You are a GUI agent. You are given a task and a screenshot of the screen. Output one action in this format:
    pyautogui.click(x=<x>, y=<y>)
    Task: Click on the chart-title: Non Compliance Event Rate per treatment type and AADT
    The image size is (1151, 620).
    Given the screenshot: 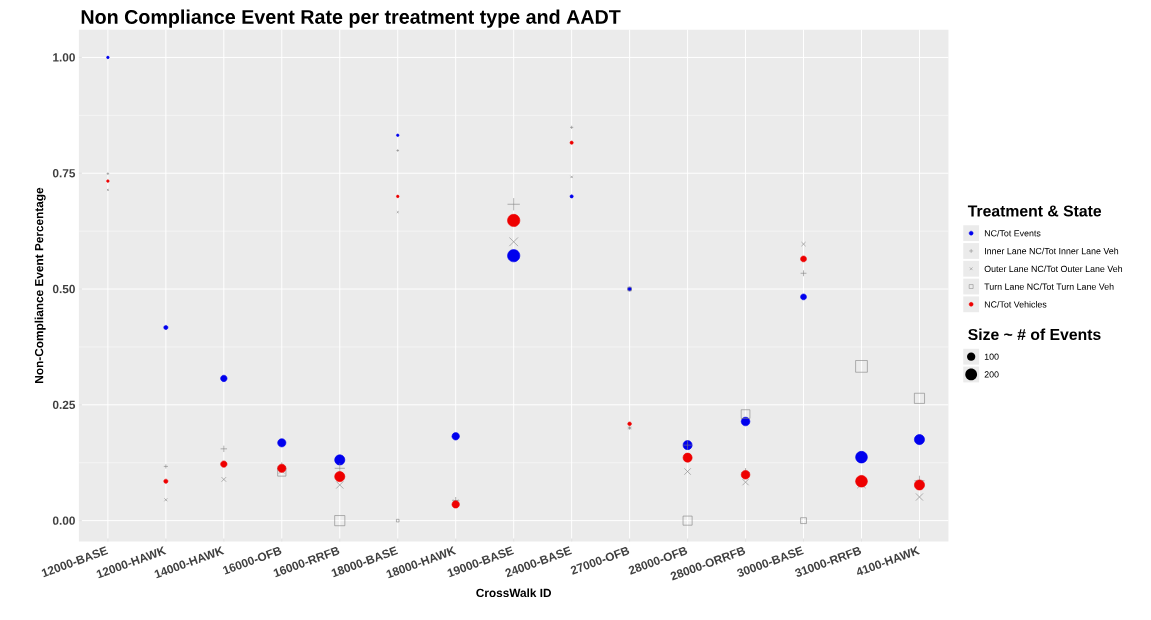 What is the action you would take?
    pyautogui.click(x=351, y=19)
    